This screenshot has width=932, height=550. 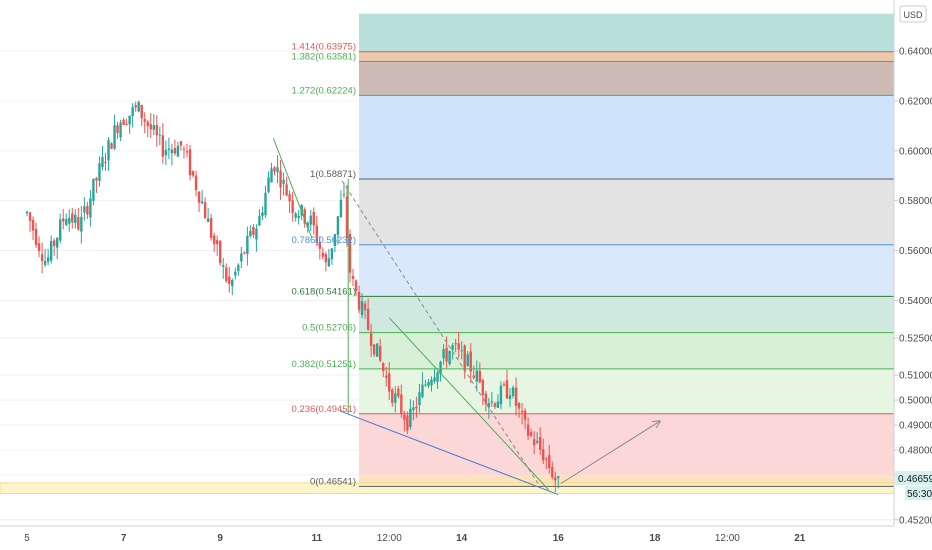 I want to click on time-axis: 5 7 9 11 12:00 14 16 18 12:00 21, so click(x=466, y=537).